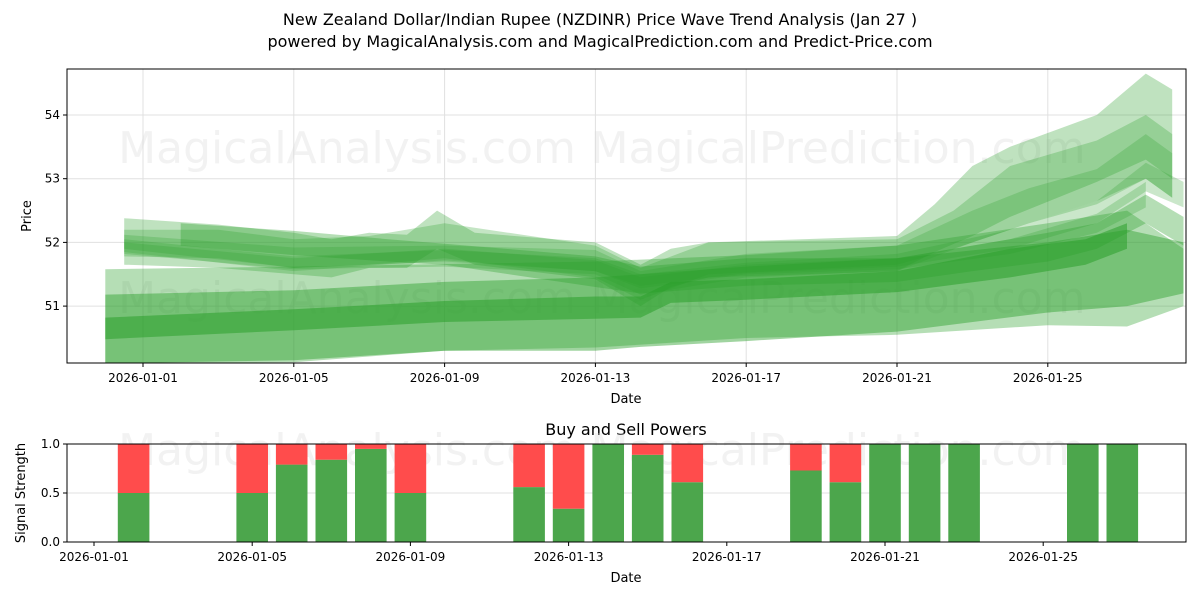 The width and height of the screenshot is (1200, 600). Describe the element at coordinates (52, 115) in the screenshot. I see `y-tick-label: 54` at that location.